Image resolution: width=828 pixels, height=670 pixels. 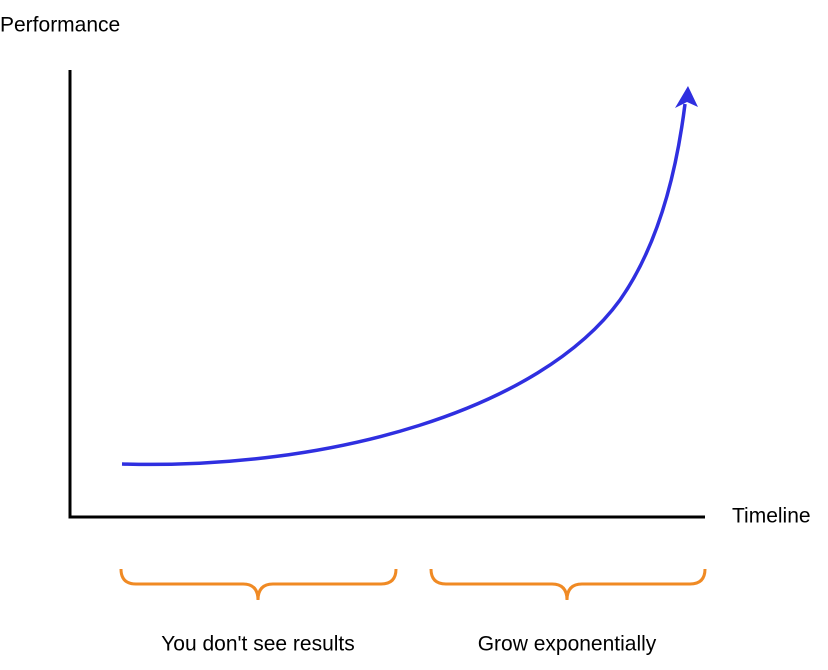 I want to click on phase-label: You don't see results, so click(x=258, y=644).